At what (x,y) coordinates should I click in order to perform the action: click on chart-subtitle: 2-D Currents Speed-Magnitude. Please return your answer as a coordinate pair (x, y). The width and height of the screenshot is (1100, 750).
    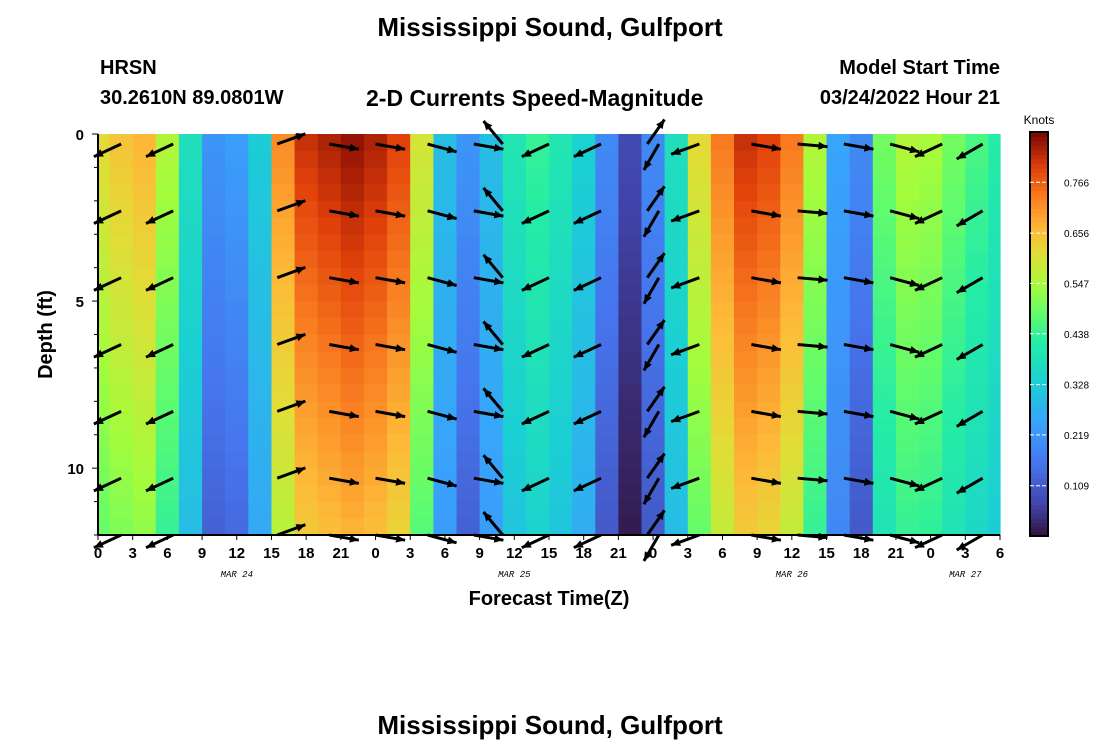
    Looking at the image, I should click on (535, 98).